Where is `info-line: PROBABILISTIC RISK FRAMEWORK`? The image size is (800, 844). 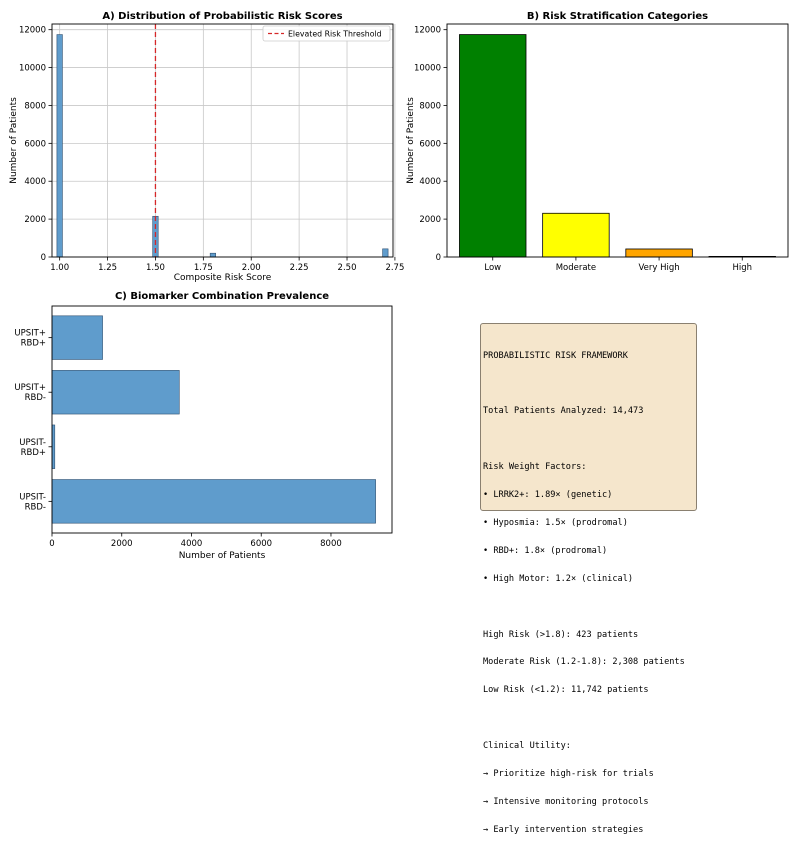 info-line: PROBABILISTIC RISK FRAMEWORK is located at coordinates (555, 355).